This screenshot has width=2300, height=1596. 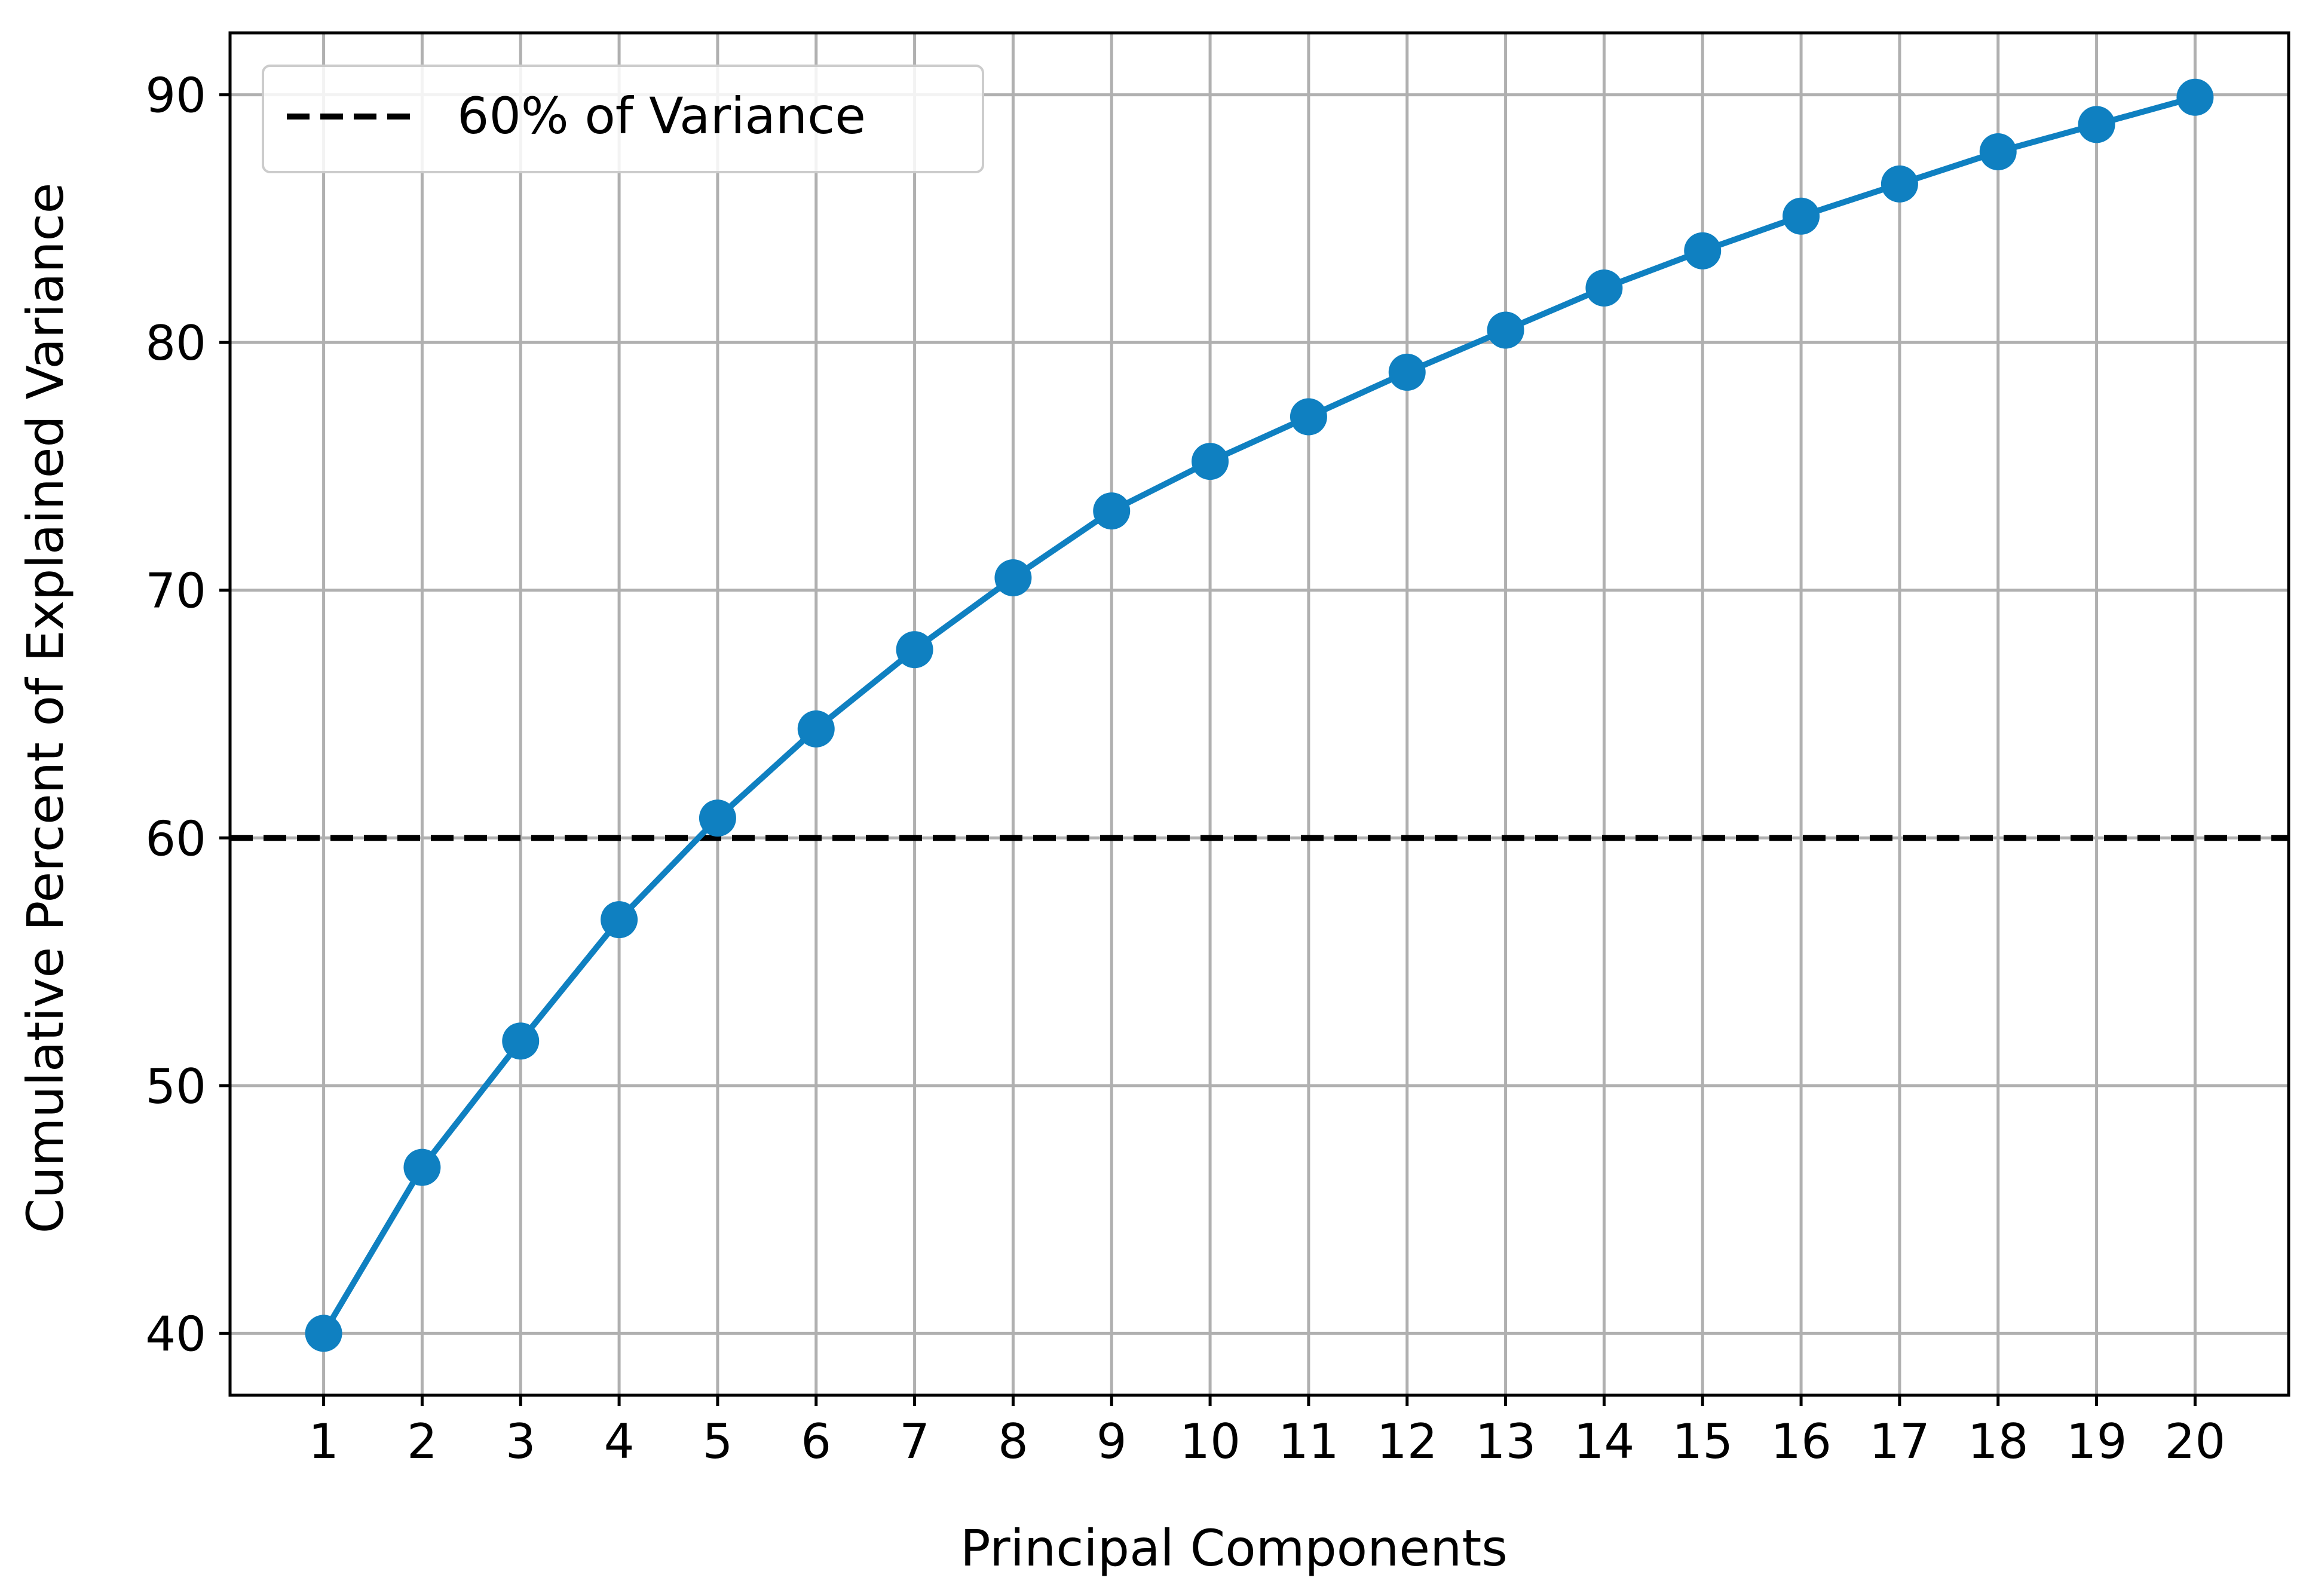 I want to click on x-tick-label: 11, so click(x=1308, y=1442).